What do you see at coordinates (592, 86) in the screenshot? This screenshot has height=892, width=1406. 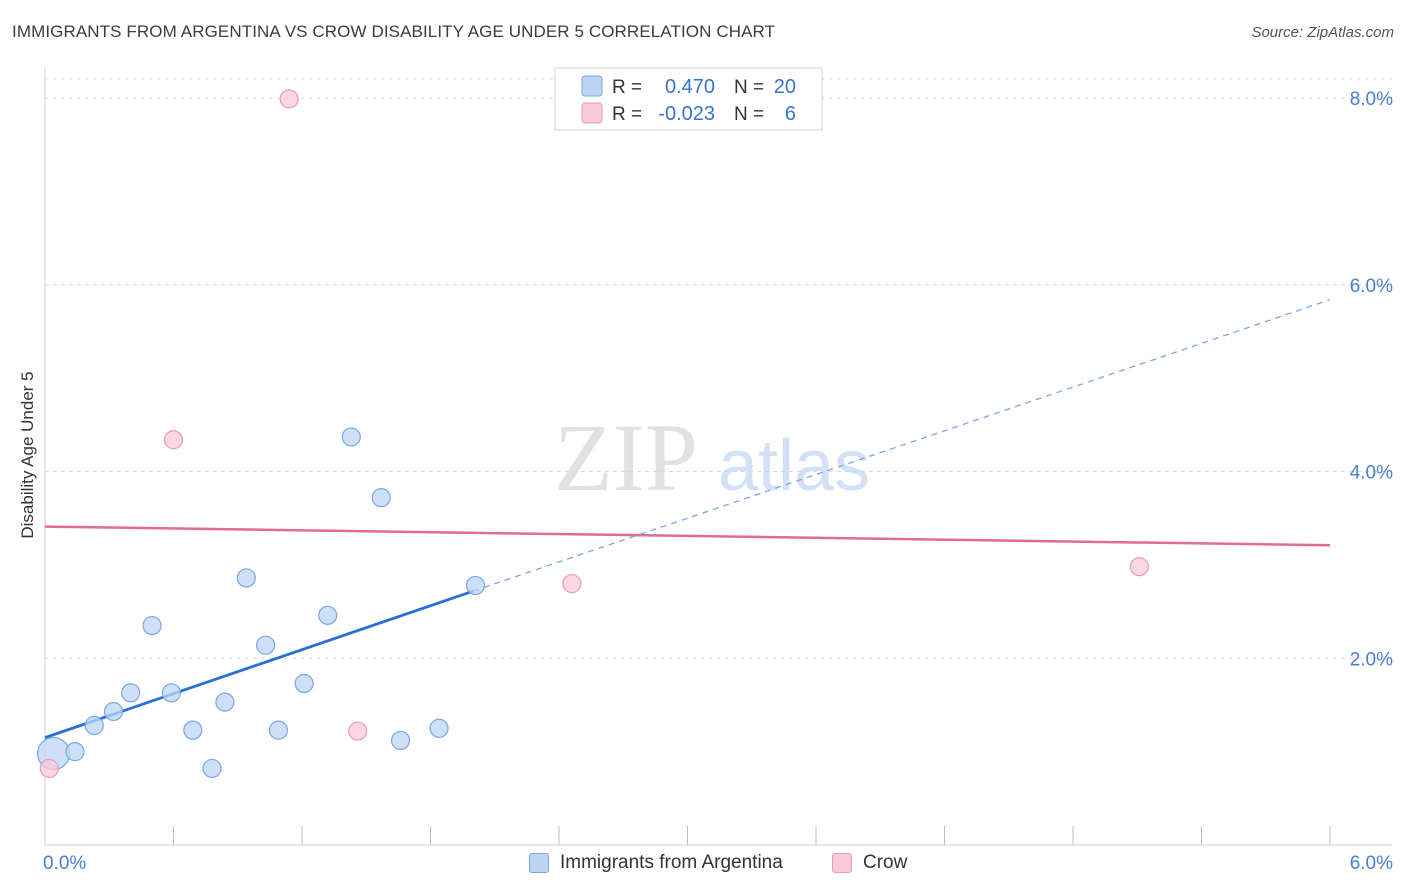 I see `legend-swatch-argentina` at bounding box center [592, 86].